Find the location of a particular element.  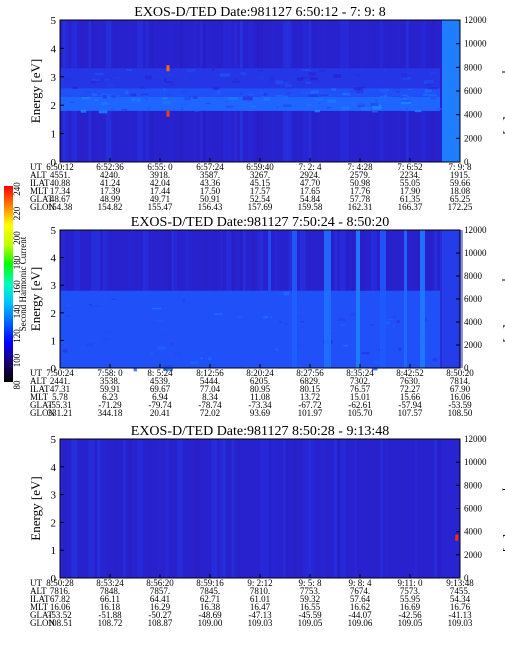

table-cell: 72.02 is located at coordinates (210, 413).